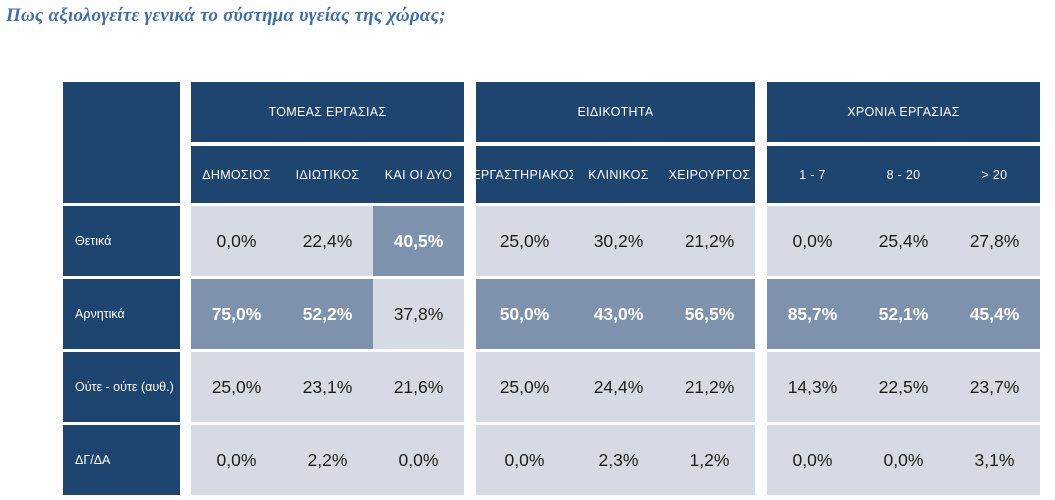  Describe the element at coordinates (236, 314) in the screenshot. I see `table-cell: 75,0%` at that location.